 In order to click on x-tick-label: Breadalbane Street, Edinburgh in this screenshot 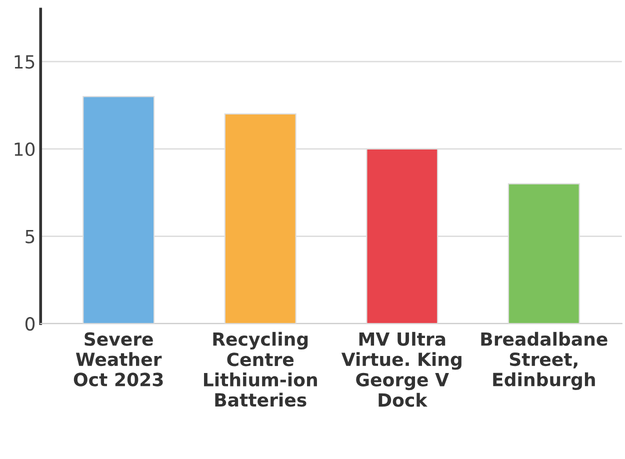, I will do `click(544, 361)`.